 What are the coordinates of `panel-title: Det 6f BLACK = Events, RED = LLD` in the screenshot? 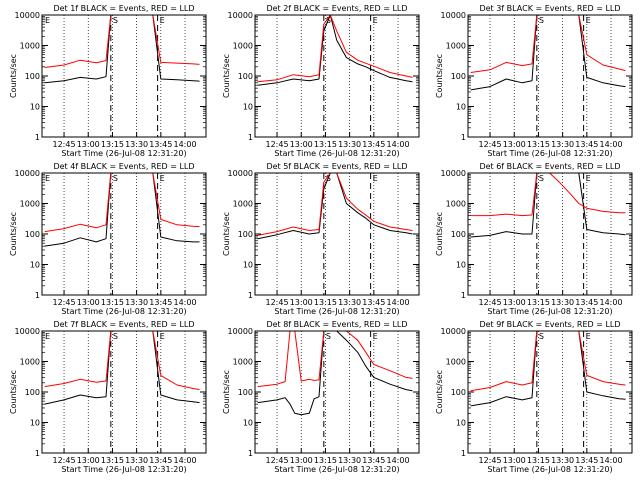 It's located at (549, 166).